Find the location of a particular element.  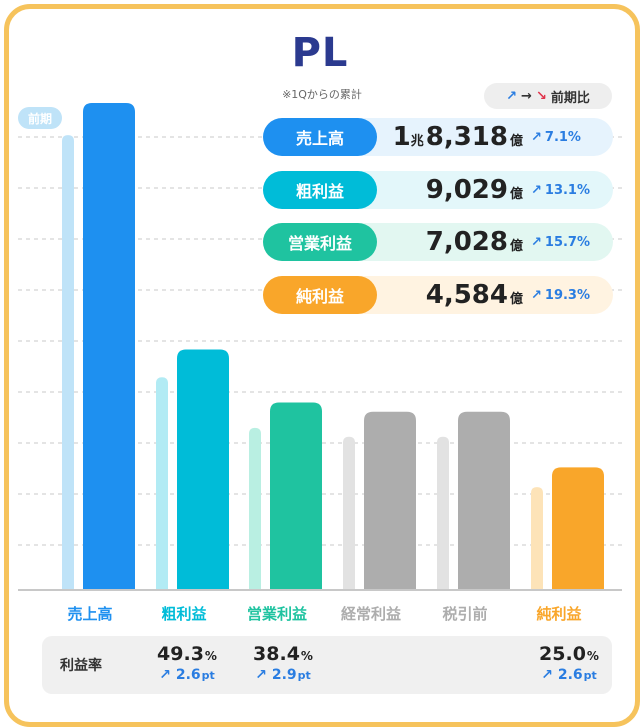

summary-change: ↗ 15.7% is located at coordinates (570, 242).